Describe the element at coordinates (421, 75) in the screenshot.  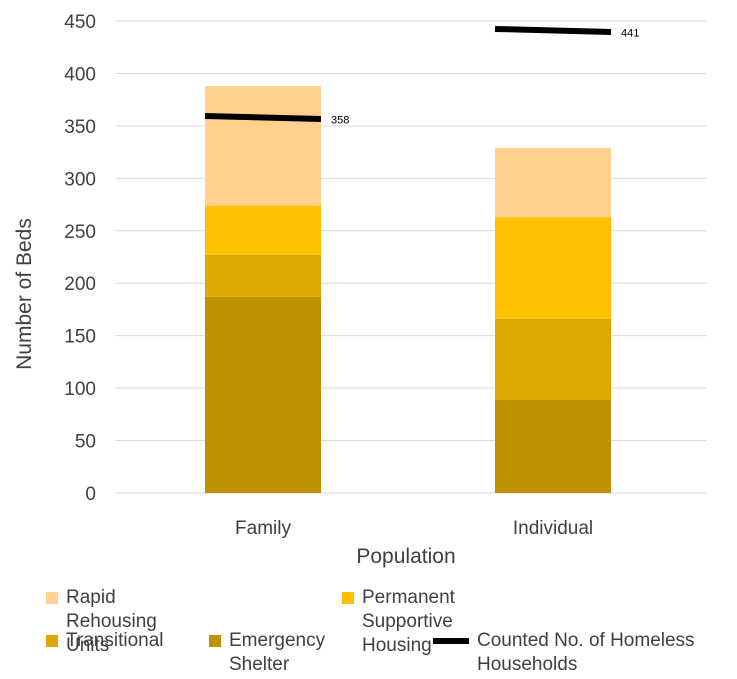
I see `homeless-count-markers: 358 441` at that location.